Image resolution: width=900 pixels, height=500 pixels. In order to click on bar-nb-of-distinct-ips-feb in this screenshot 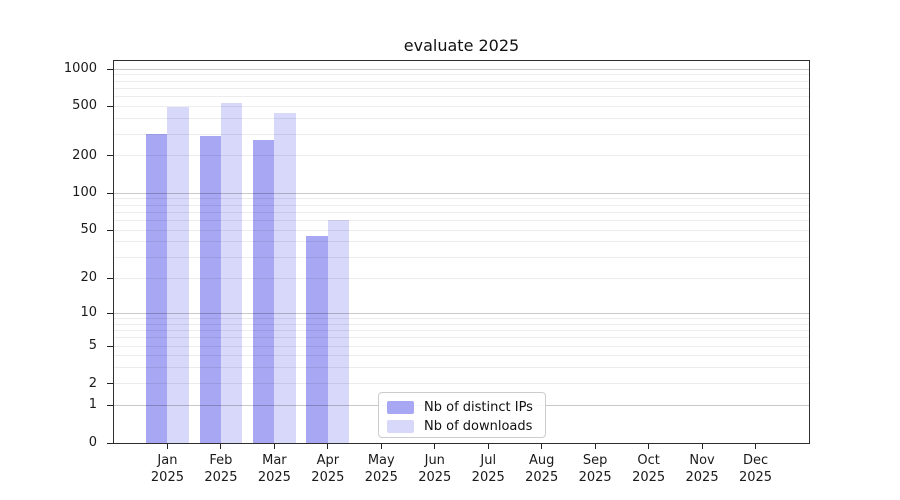, I will do `click(210, 289)`.